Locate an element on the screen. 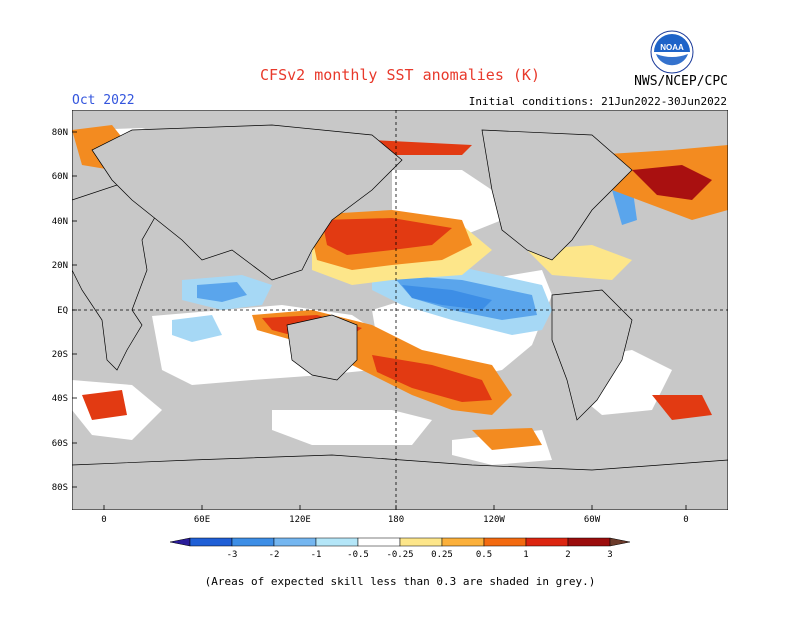 This screenshot has width=800, height=618. lat-label: EQ is located at coordinates (62, 311).